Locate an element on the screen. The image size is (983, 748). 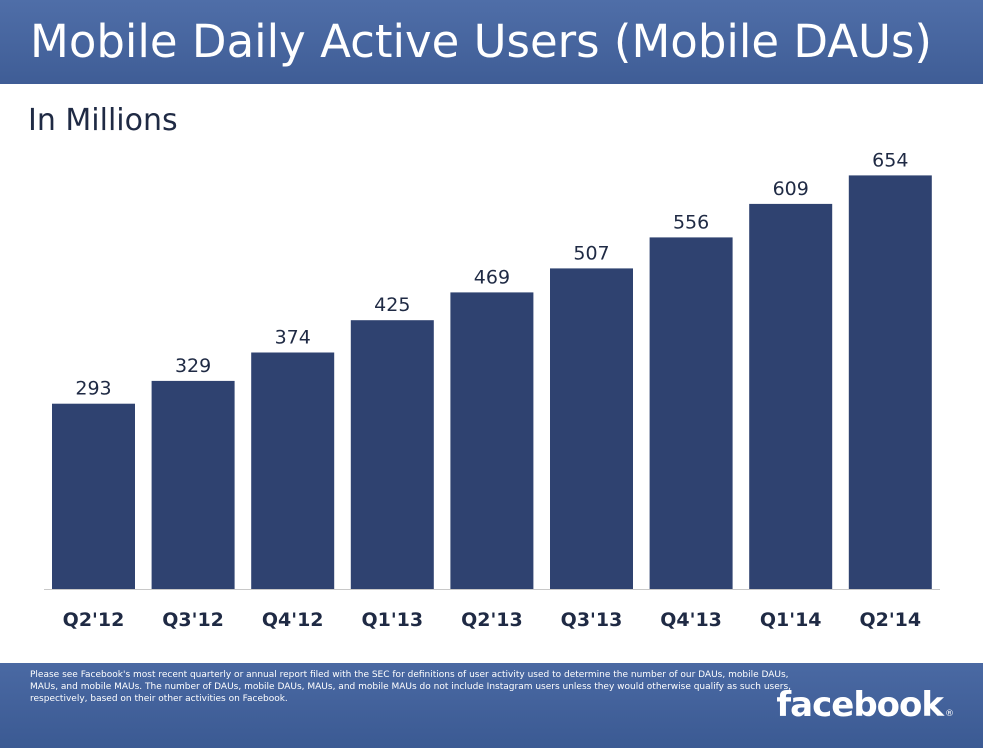
x-tick-label-Q1'14: Q1'14 is located at coordinates (791, 620).